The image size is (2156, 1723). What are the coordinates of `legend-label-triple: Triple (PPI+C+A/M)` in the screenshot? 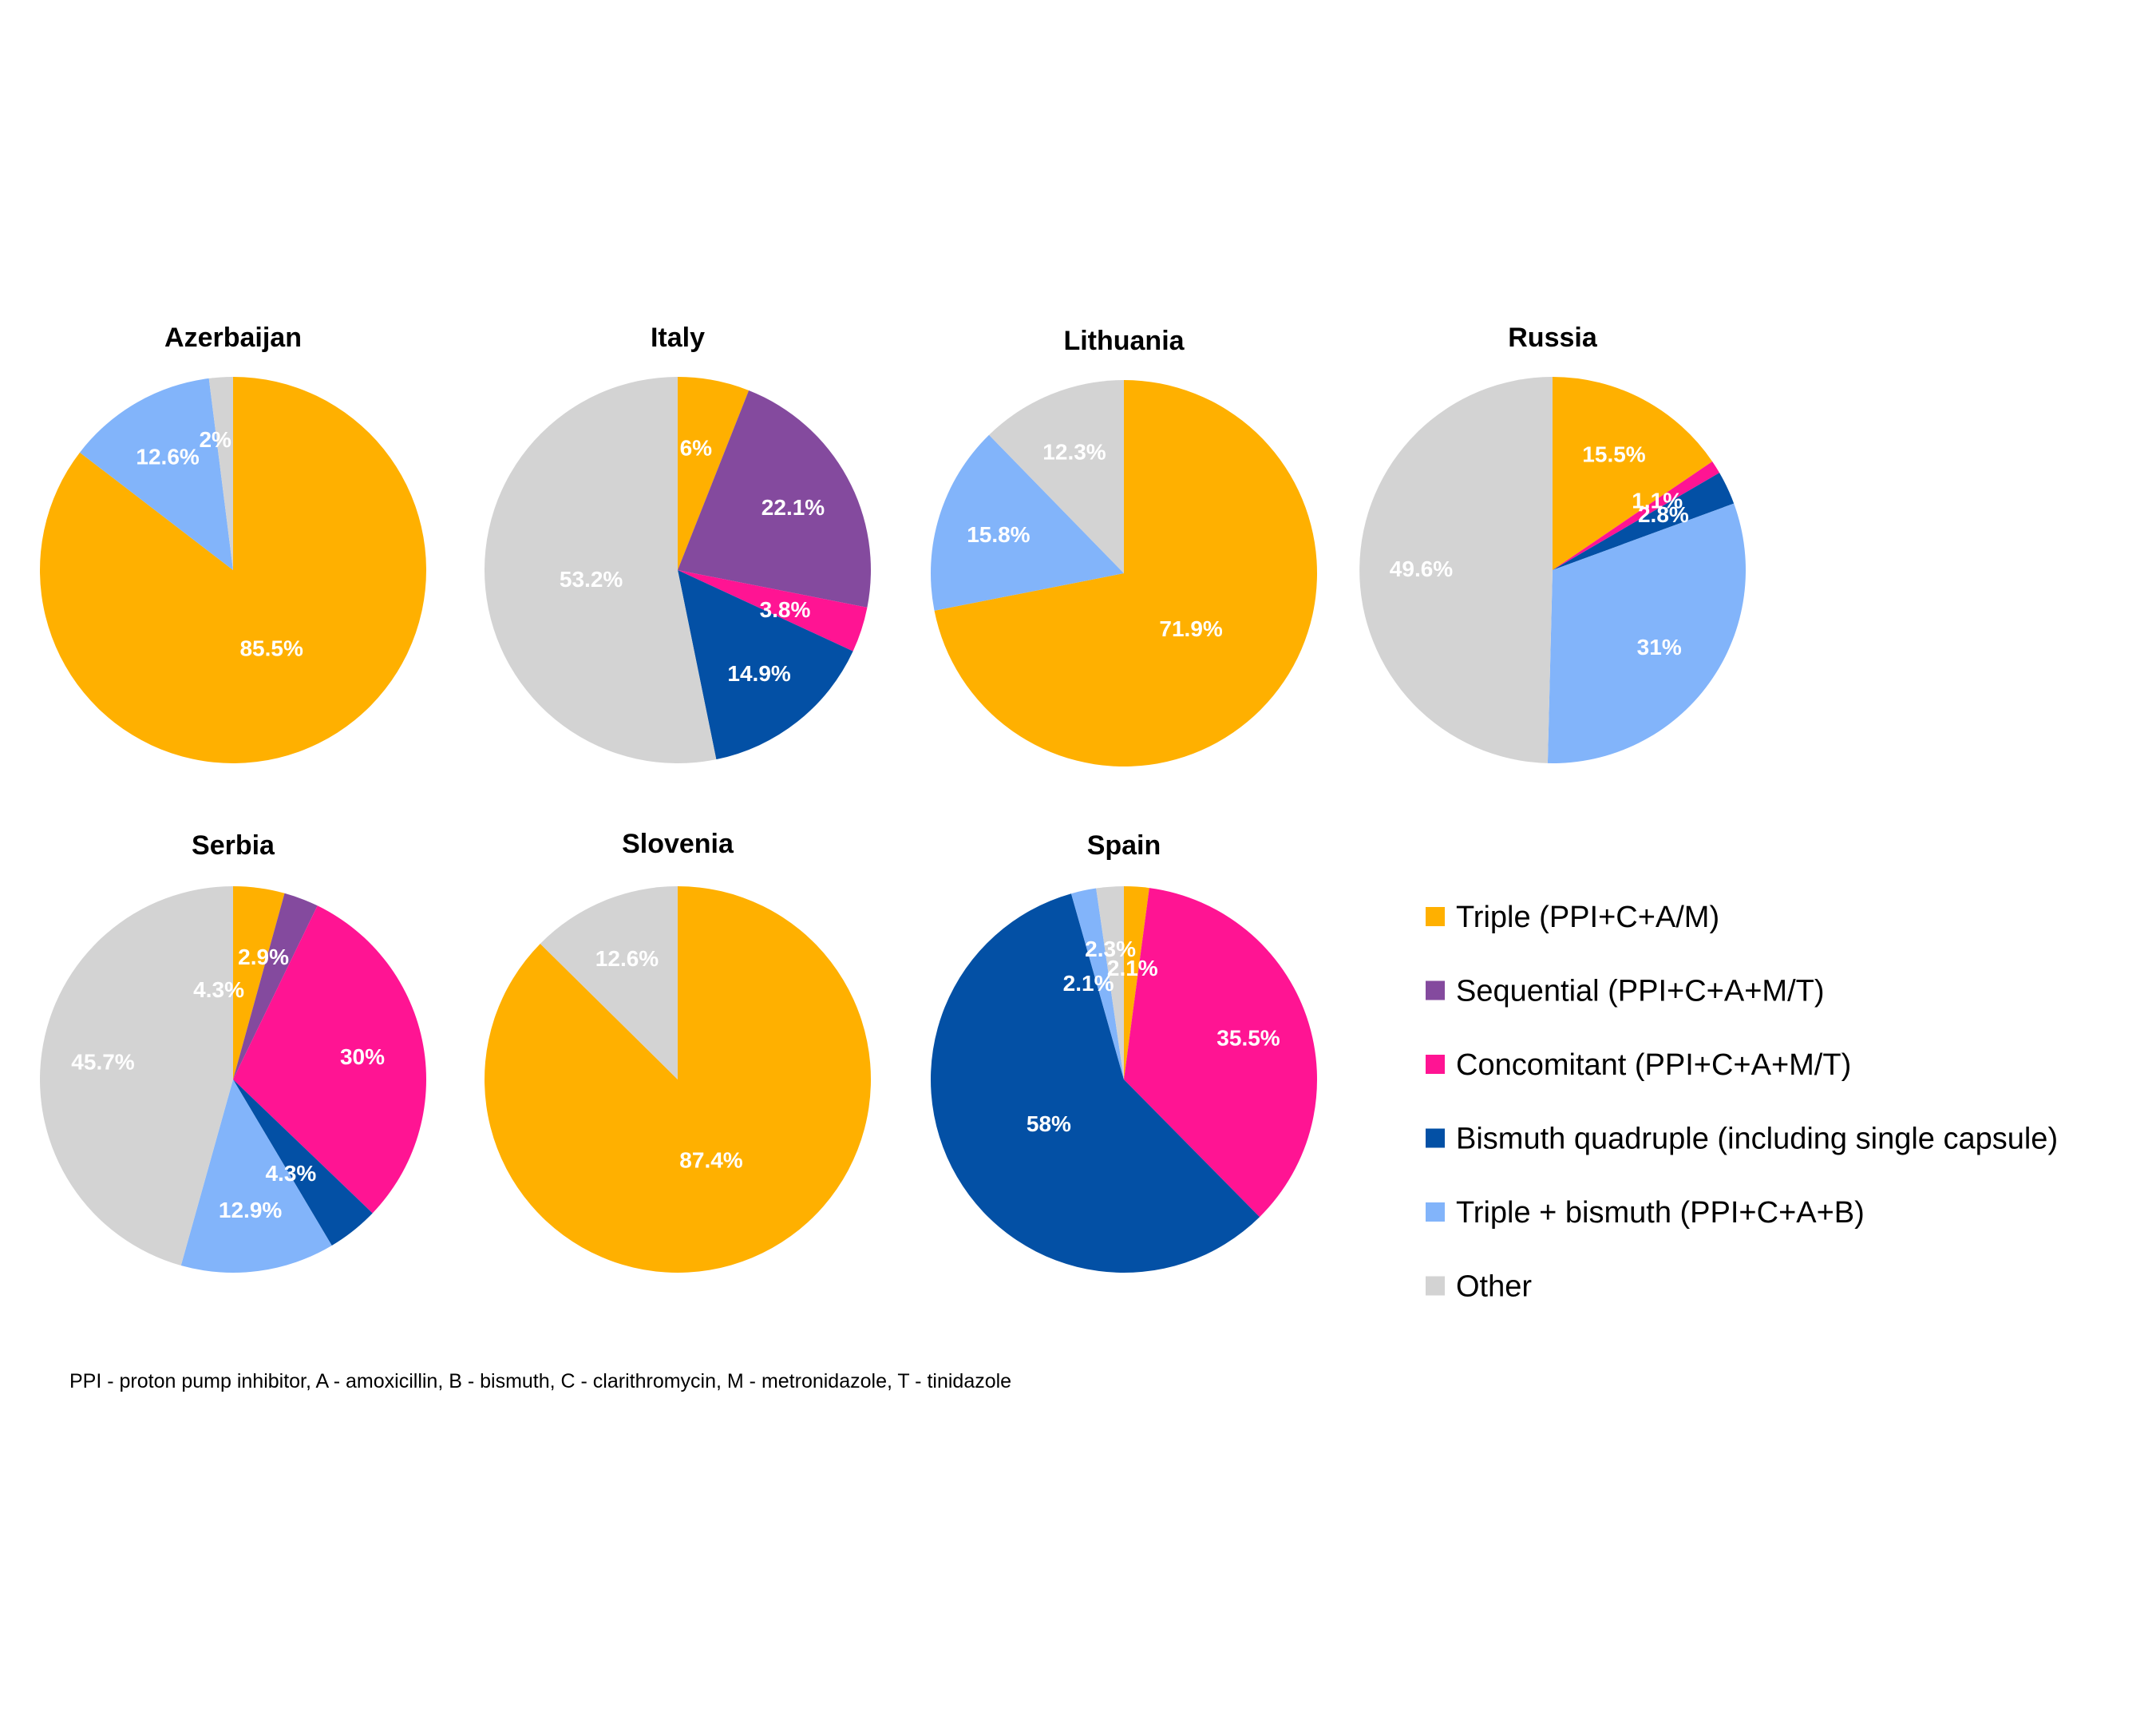 It's located at (1587, 918).